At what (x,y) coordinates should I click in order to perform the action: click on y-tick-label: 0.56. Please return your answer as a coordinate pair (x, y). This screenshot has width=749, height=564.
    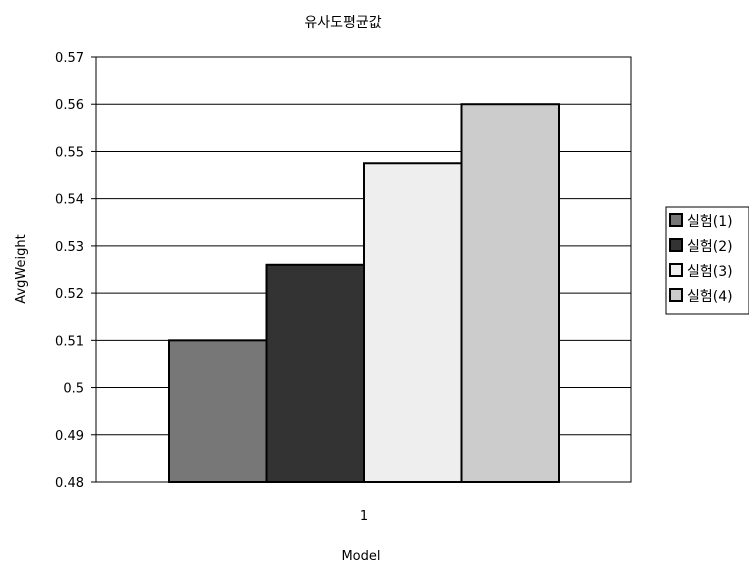
    Looking at the image, I should click on (69, 105).